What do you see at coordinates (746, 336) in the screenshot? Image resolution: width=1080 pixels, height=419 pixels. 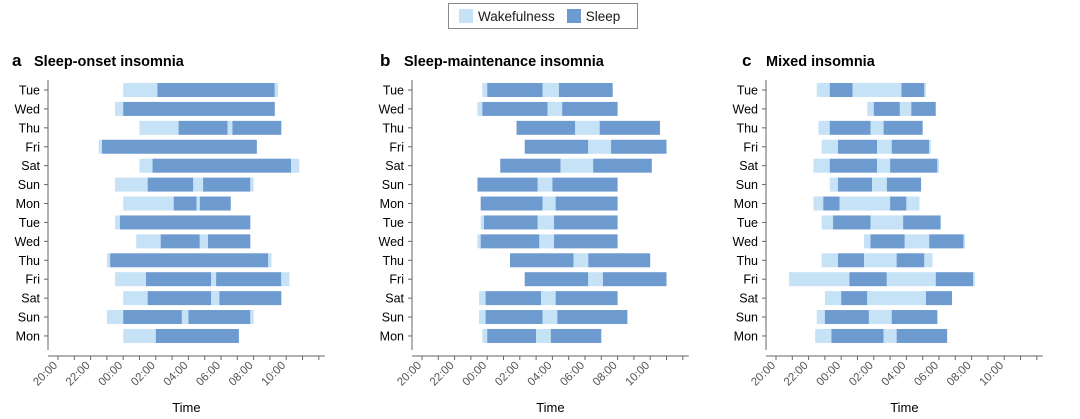 I see `y-tick-label: Mon` at bounding box center [746, 336].